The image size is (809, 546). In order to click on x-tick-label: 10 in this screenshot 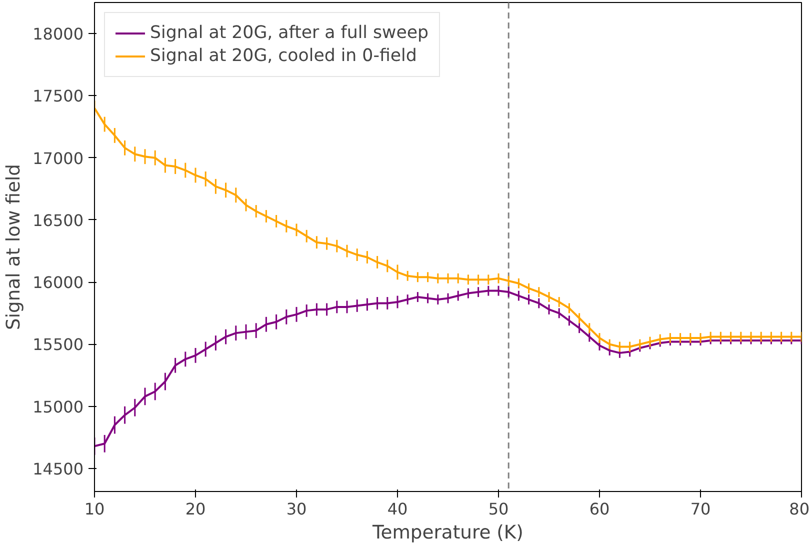, I will do `click(94, 509)`.